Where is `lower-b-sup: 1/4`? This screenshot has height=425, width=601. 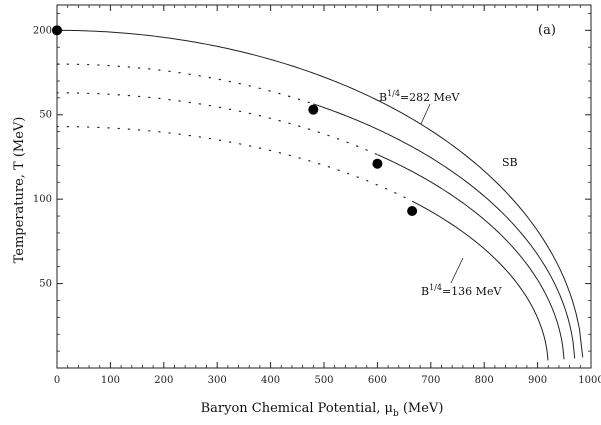 lower-b-sup: 1/4 is located at coordinates (435, 287).